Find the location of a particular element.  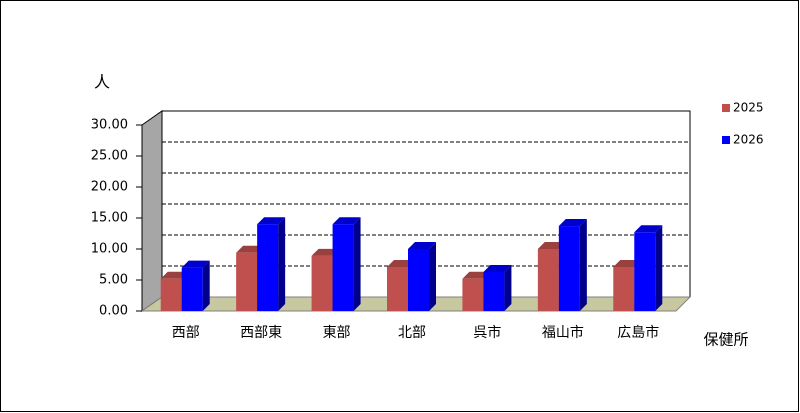

x-tick-label: 西部東 is located at coordinates (261, 333).